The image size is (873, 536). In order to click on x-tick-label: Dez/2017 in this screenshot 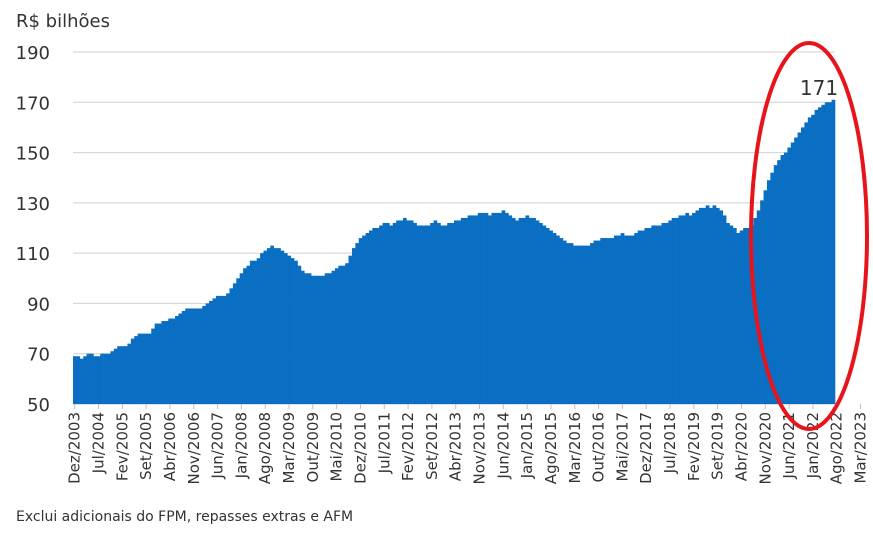, I will do `click(646, 448)`.